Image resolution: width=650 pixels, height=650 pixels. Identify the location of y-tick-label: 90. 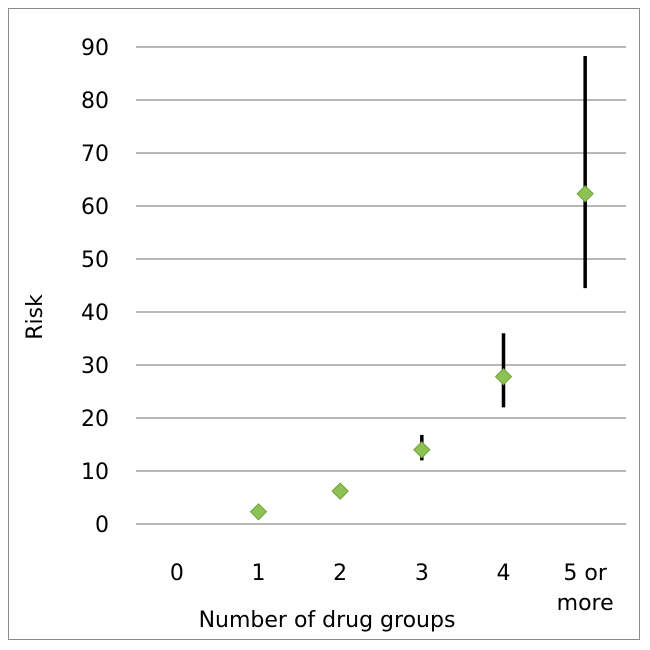
(95, 48).